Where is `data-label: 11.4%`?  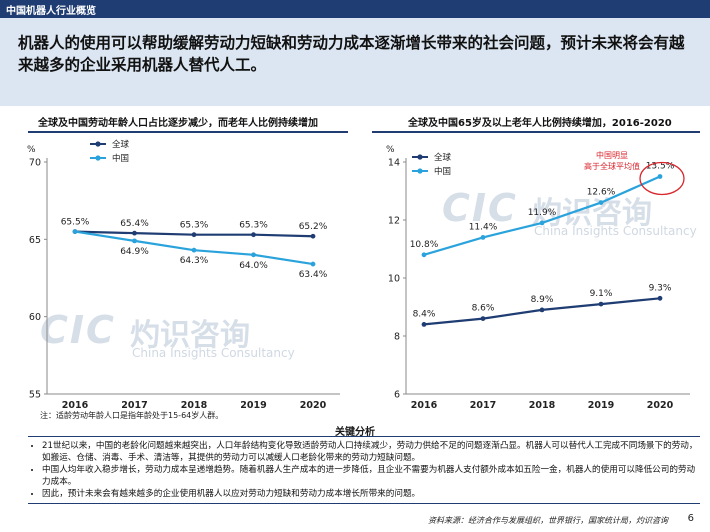 data-label: 11.4% is located at coordinates (483, 227).